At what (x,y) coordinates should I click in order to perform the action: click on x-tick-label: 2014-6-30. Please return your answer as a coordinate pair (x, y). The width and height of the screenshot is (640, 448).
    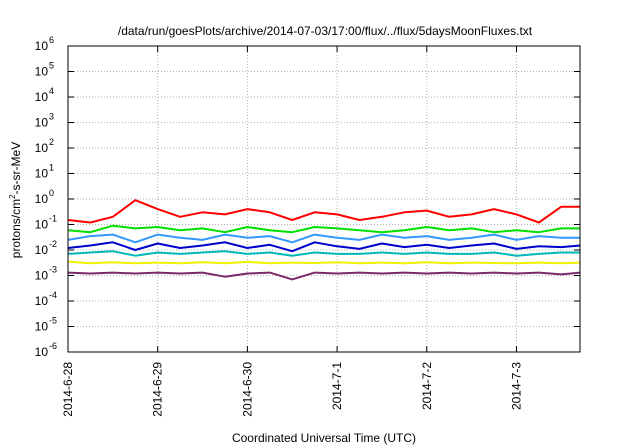
    Looking at the image, I should click on (247, 389).